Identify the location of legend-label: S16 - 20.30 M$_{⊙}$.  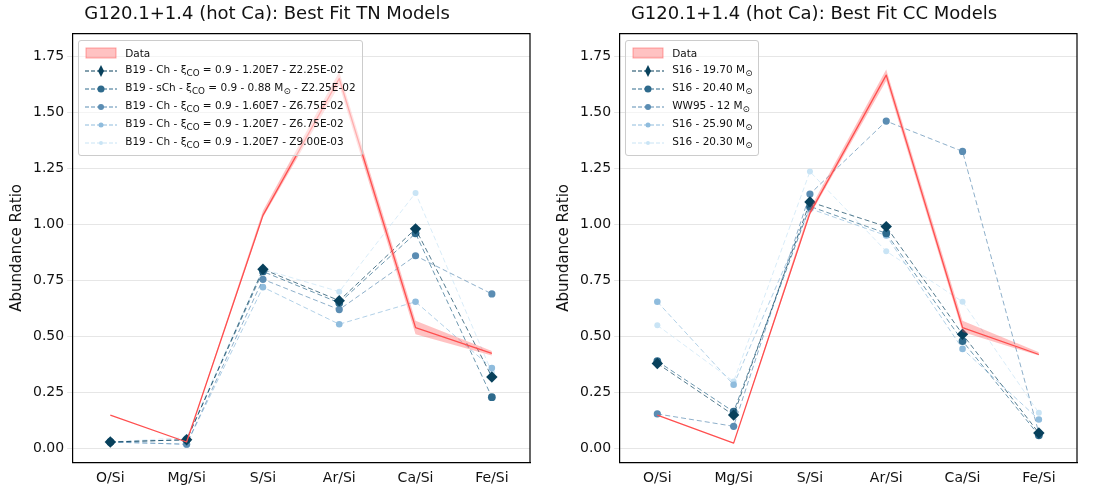
(712, 143).